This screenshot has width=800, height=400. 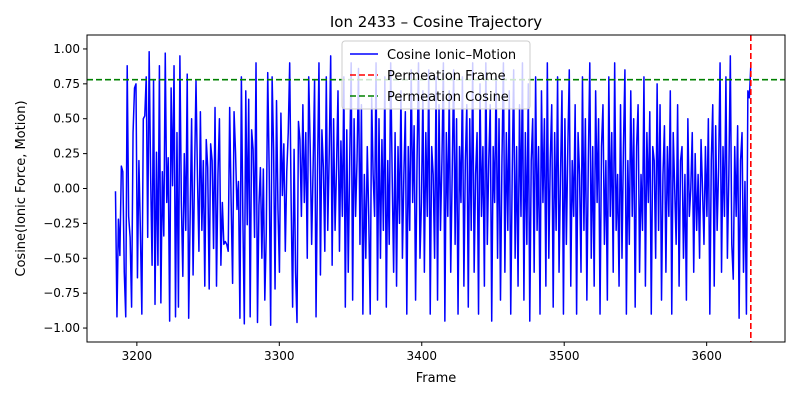 What do you see at coordinates (61, 223) in the screenshot?
I see `y-tick-label: −0.25` at bounding box center [61, 223].